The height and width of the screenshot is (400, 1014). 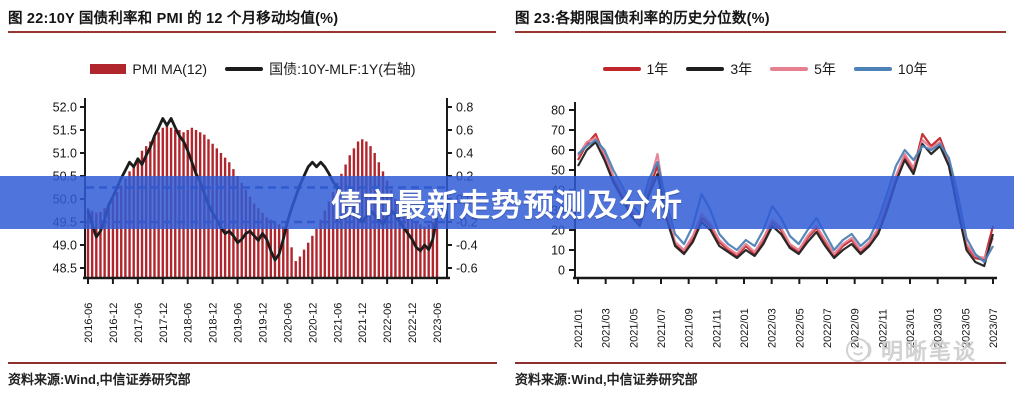 I want to click on x-tick-label: 2017-06, so click(x=139, y=323).